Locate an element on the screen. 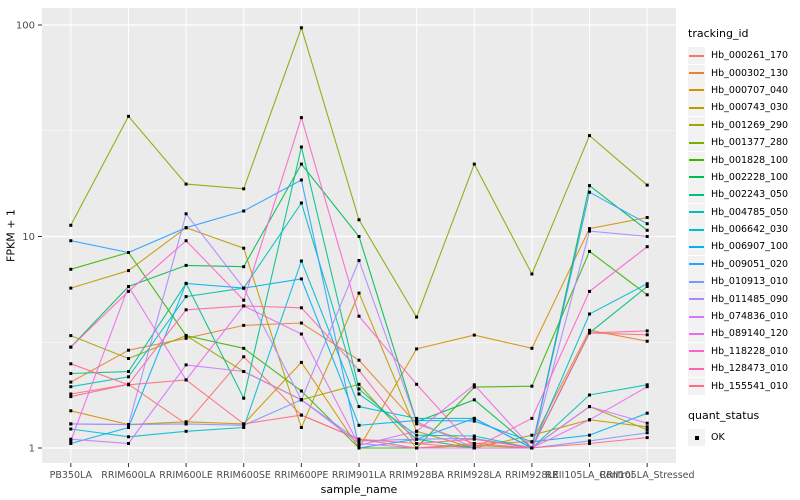 Image resolution: width=800 pixels, height=500 pixels. legend-item: Hb_002228_100 is located at coordinates (738, 177).